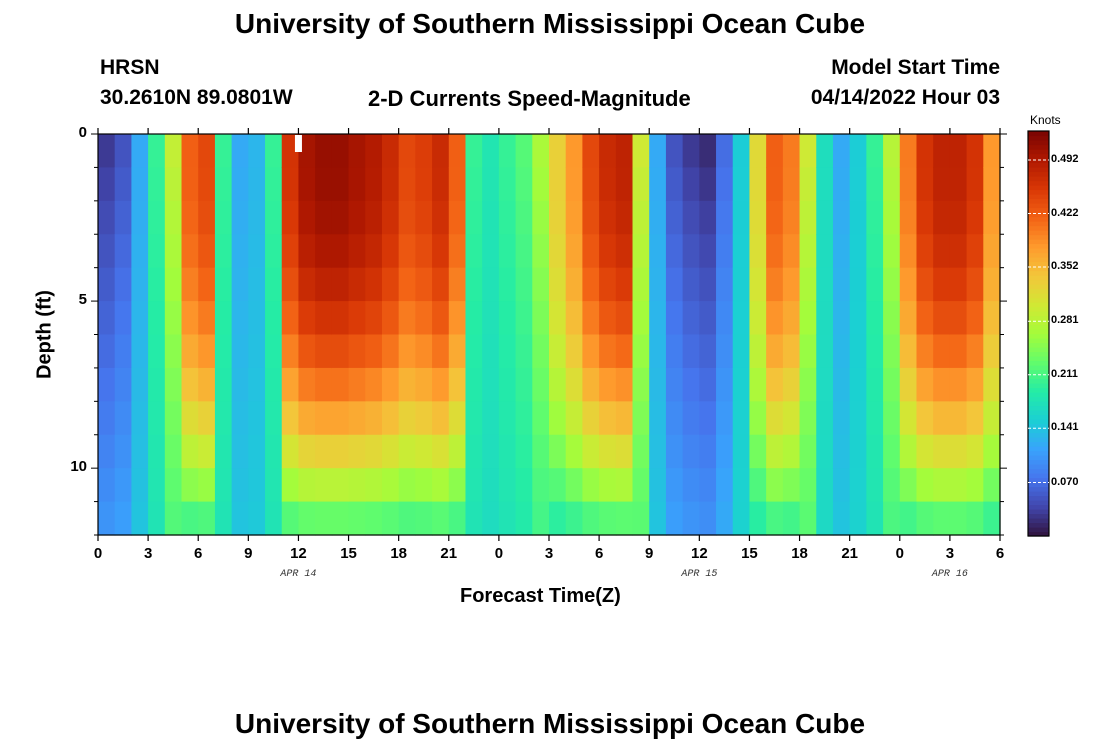  I want to click on x-axis-label: Forecast Time(Z), so click(540, 596).